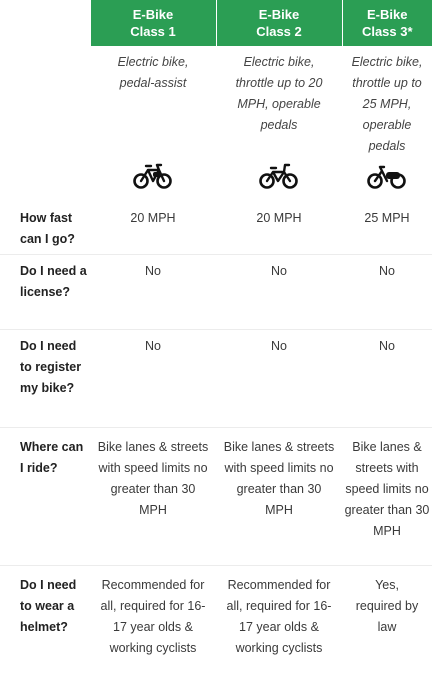 This screenshot has width=432, height=688. What do you see at coordinates (45, 227) in the screenshot?
I see `question-speed: How fast can I go?` at bounding box center [45, 227].